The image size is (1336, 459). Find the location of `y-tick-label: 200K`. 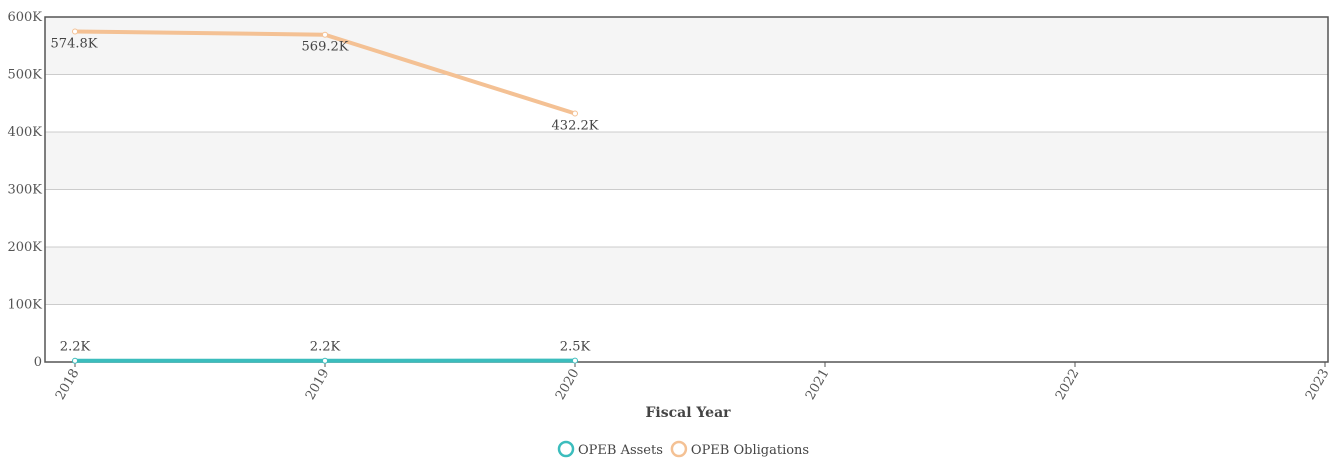

y-tick-label: 200K is located at coordinates (24, 247).